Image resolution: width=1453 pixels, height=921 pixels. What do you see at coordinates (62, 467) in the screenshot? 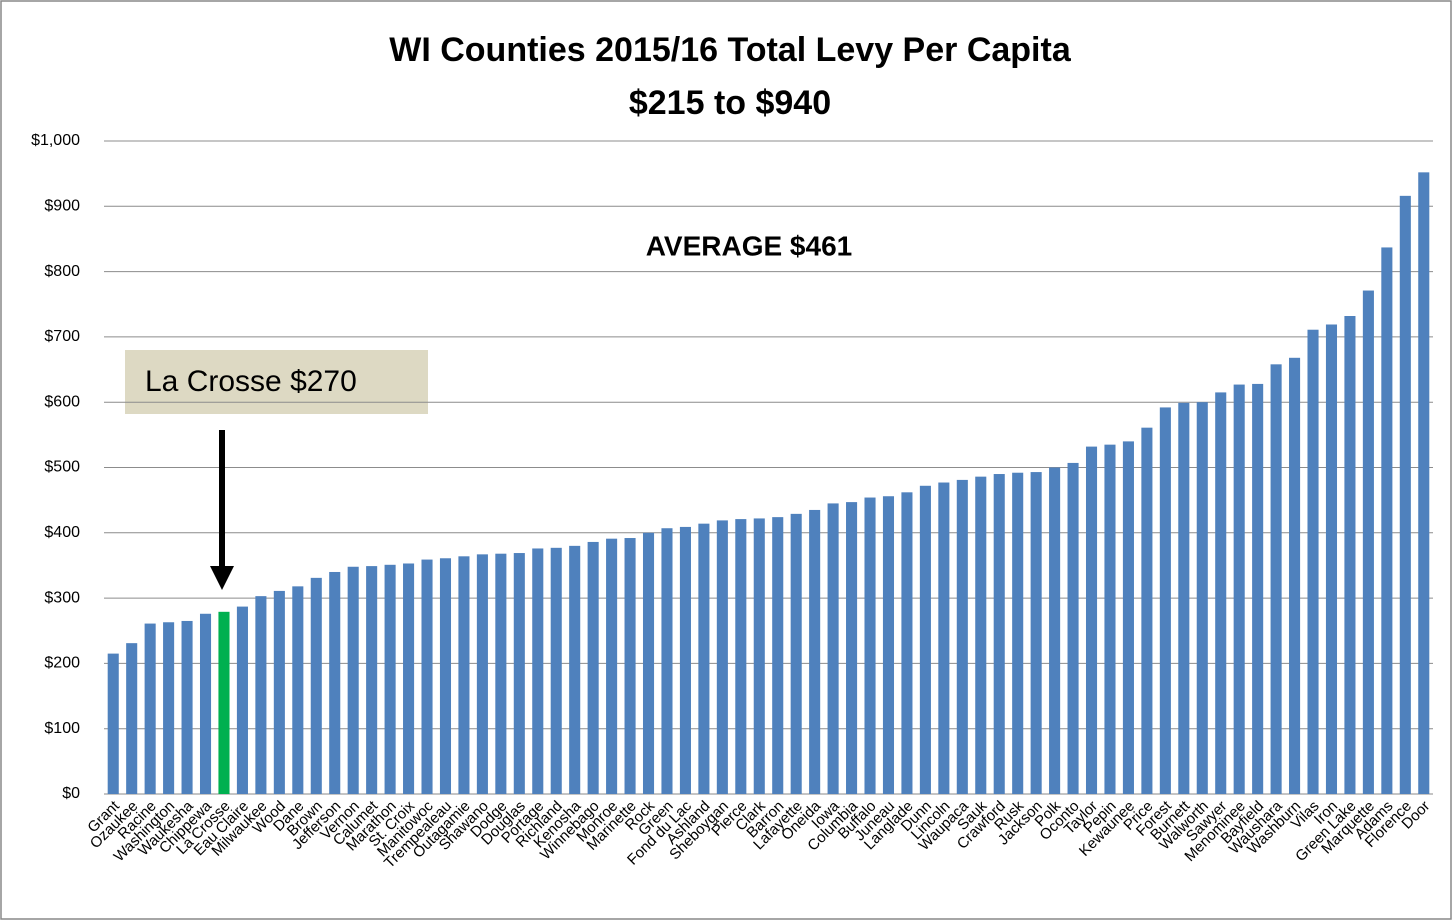
I see `y-tick-label: $500` at bounding box center [62, 467].